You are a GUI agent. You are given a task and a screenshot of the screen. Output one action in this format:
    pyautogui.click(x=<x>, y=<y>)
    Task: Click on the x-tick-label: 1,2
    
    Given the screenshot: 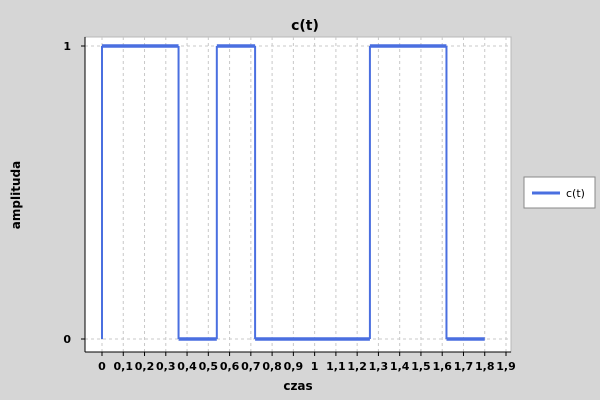 What is the action you would take?
    pyautogui.click(x=357, y=366)
    